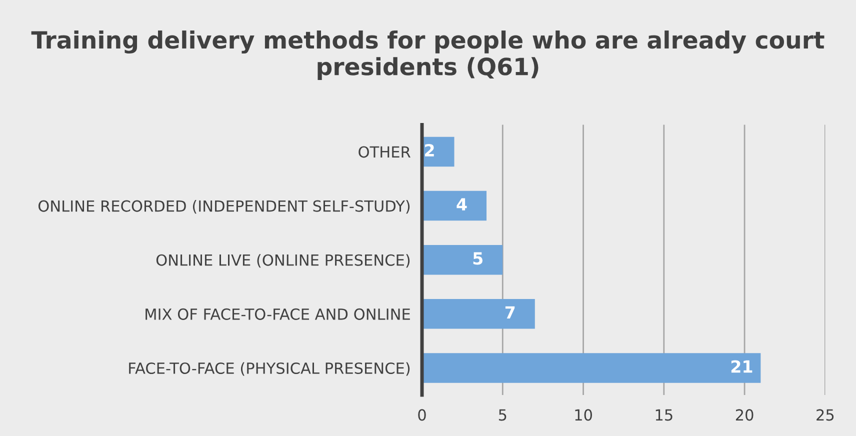 This screenshot has width=856, height=436. Describe the element at coordinates (583, 415) in the screenshot. I see `x-tick-label: 10` at that location.